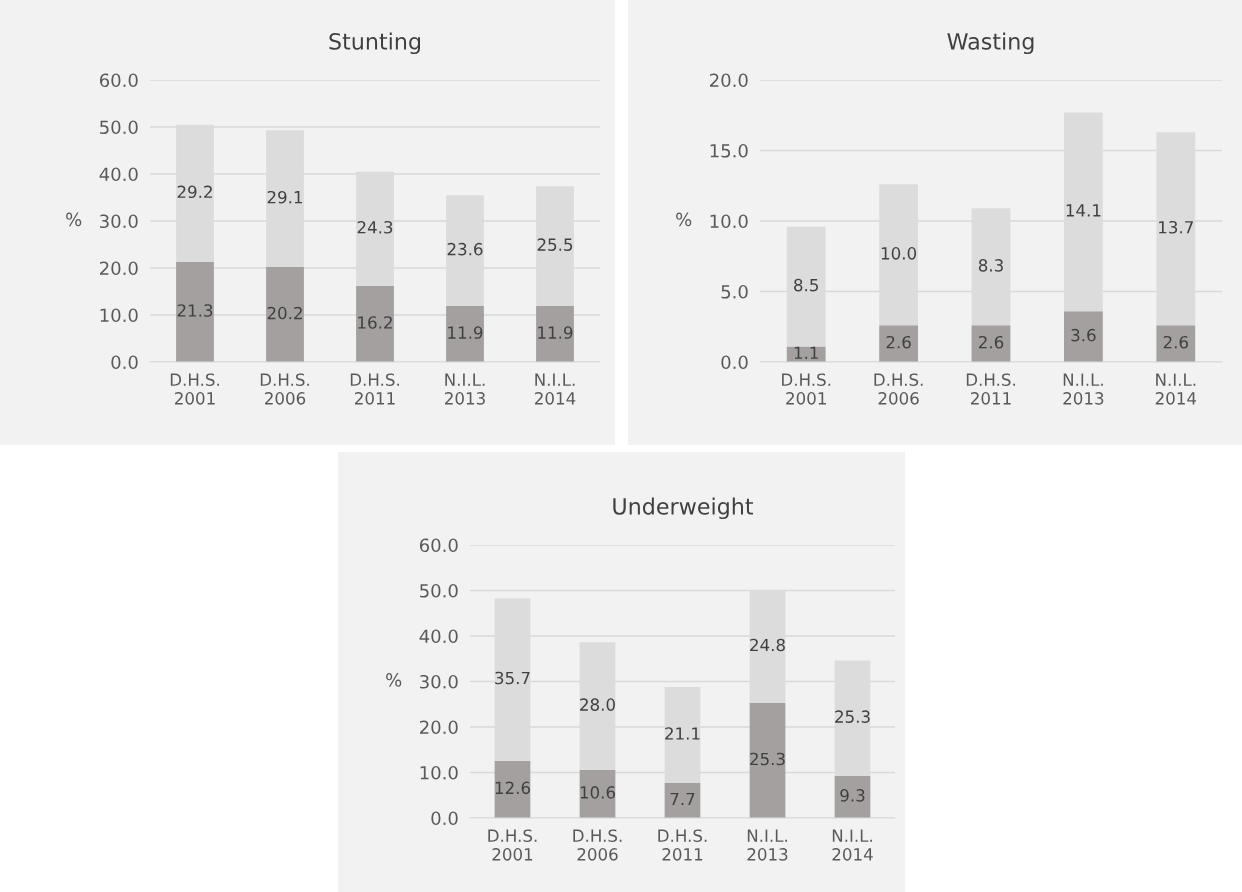 The width and height of the screenshot is (1242, 892). I want to click on data-label: 12.6, so click(513, 788).